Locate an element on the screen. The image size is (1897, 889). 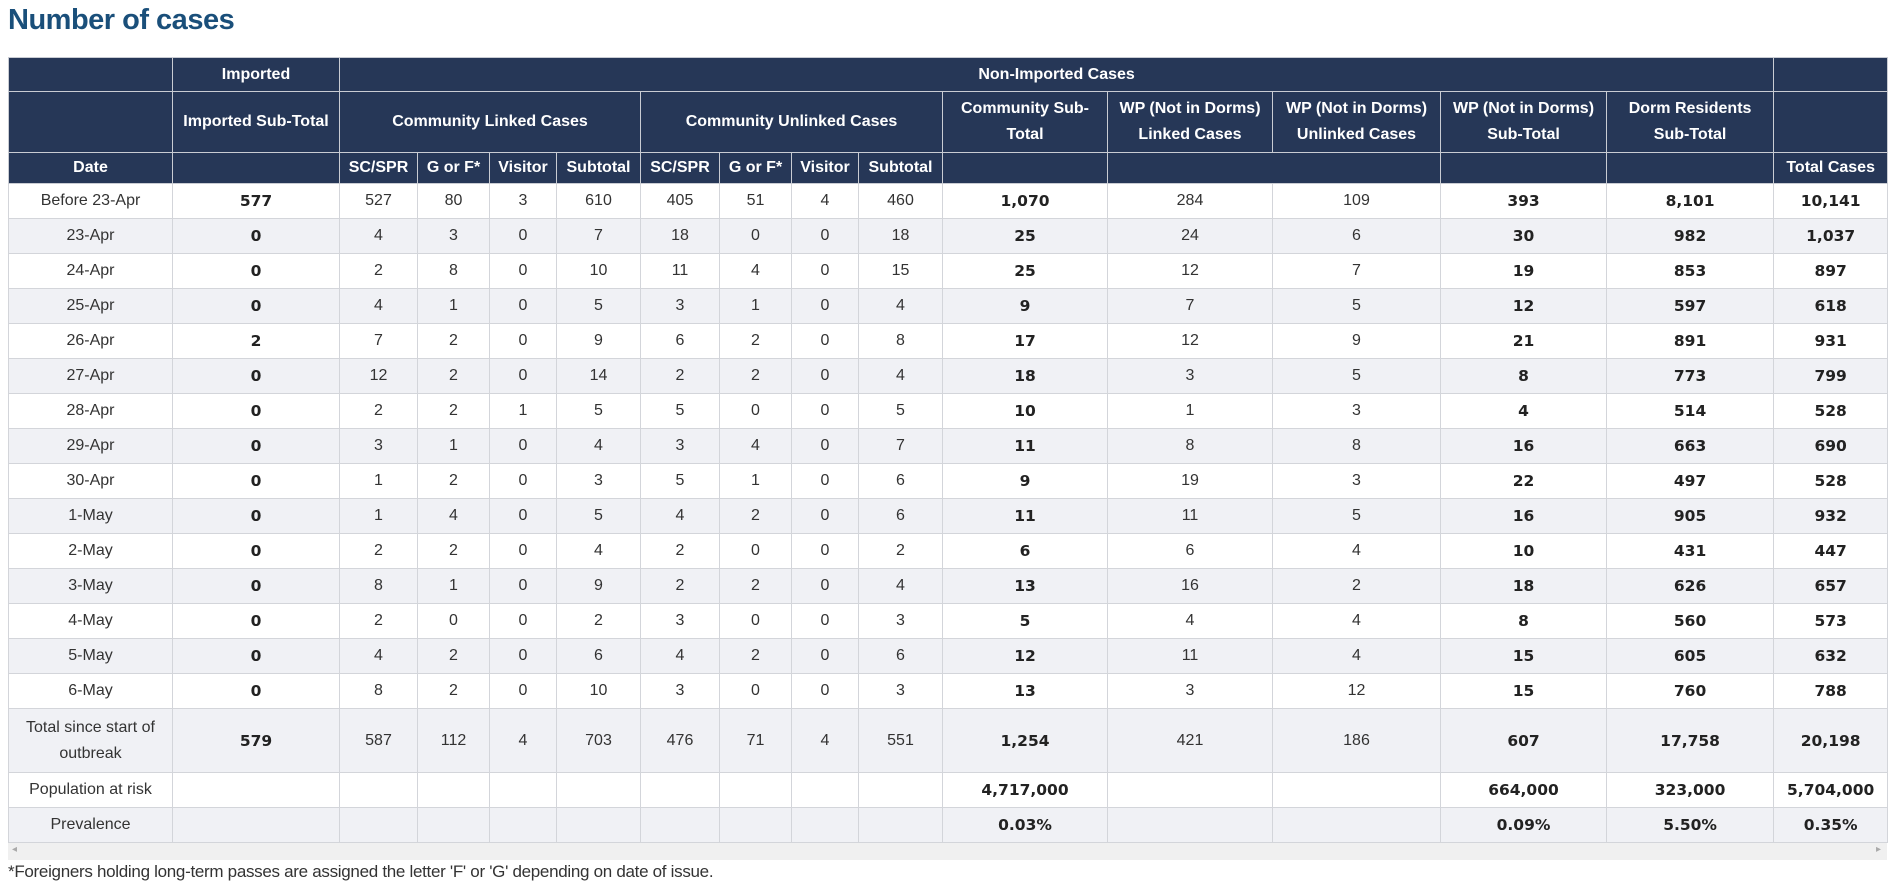
row-label: Prevalence is located at coordinates (90, 825).